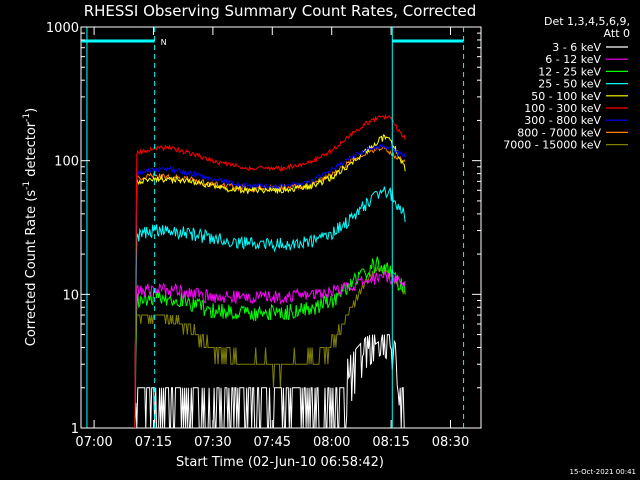  What do you see at coordinates (62, 28) in the screenshot?
I see `y-tick-label: 1000` at bounding box center [62, 28].